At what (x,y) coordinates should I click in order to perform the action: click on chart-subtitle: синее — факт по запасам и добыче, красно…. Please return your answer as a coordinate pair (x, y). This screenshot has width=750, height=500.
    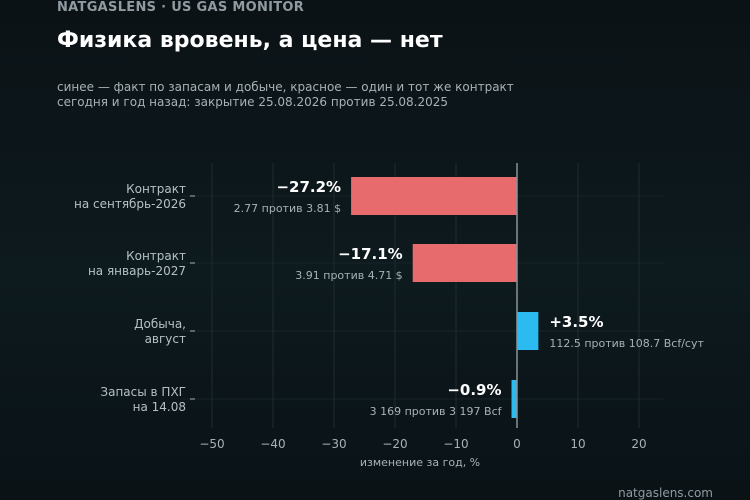
    Looking at the image, I should click on (285, 95).